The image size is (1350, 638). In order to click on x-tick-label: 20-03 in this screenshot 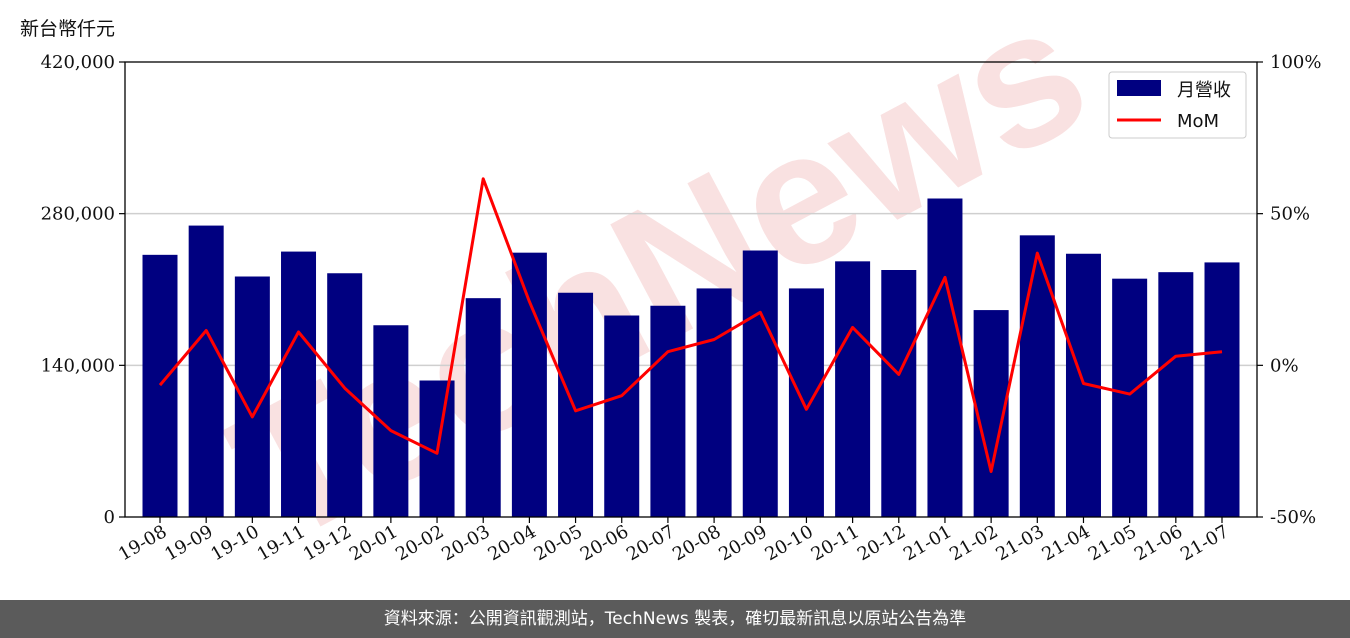, I will do `click(465, 543)`.